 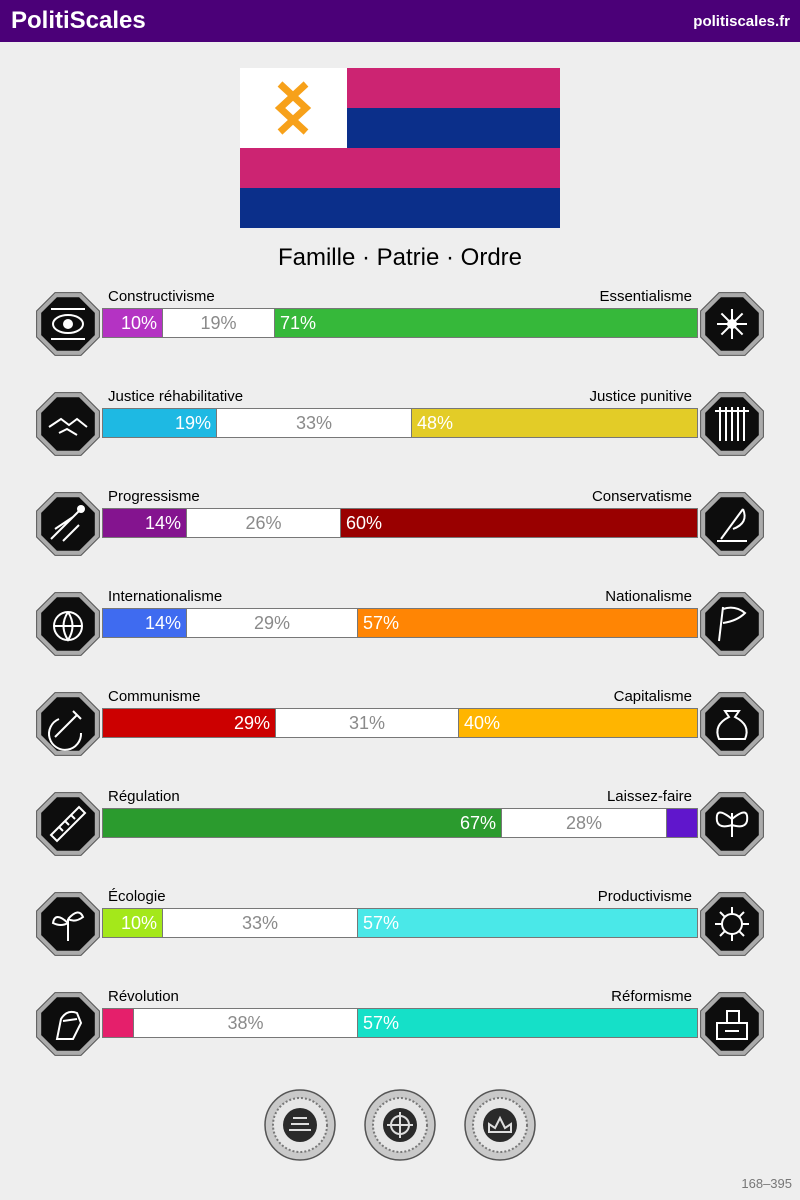 What do you see at coordinates (645, 296) in the screenshot?
I see `axis-right-label: Essentialisme` at bounding box center [645, 296].